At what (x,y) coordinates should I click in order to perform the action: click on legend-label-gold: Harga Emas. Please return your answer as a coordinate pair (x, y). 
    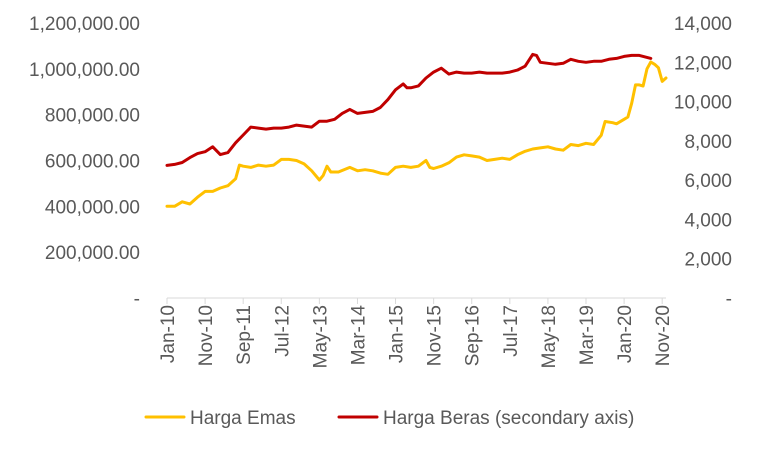
    Looking at the image, I should click on (243, 418).